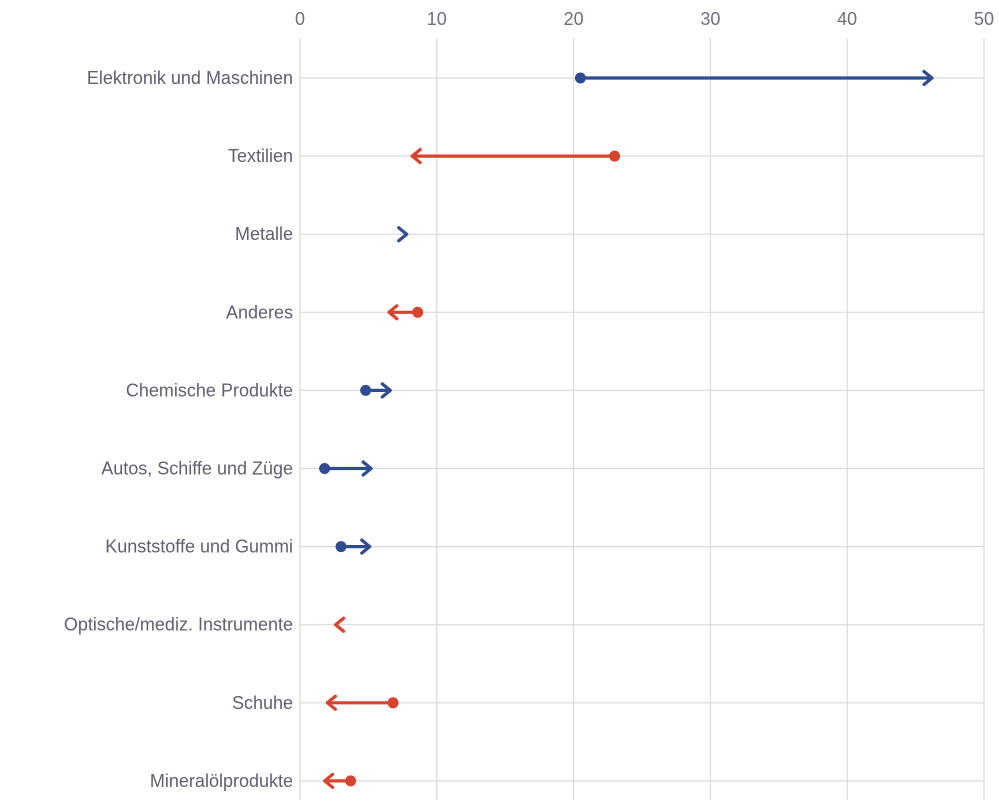  Describe the element at coordinates (847, 19) in the screenshot. I see `x-tick-label: 40` at that location.